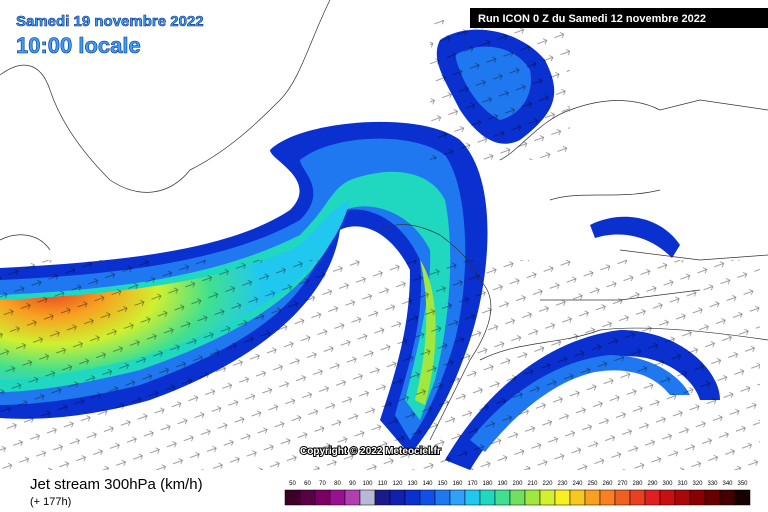 The image size is (768, 512). What do you see at coordinates (370, 451) in the screenshot?
I see `copyright: Copyright © 2022 Meteociel.fr` at bounding box center [370, 451].